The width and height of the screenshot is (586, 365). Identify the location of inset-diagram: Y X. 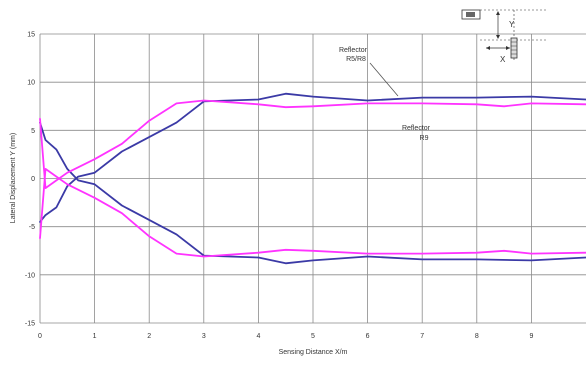
(504, 36).